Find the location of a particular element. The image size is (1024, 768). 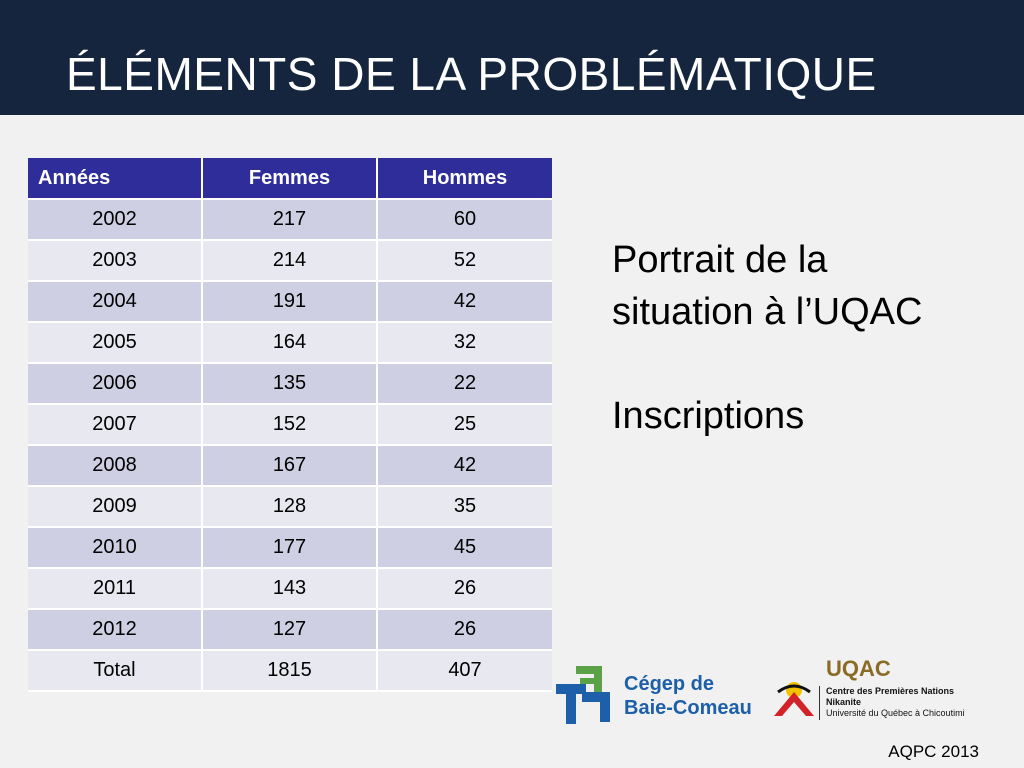

cell-femmes: 135 is located at coordinates (290, 384).